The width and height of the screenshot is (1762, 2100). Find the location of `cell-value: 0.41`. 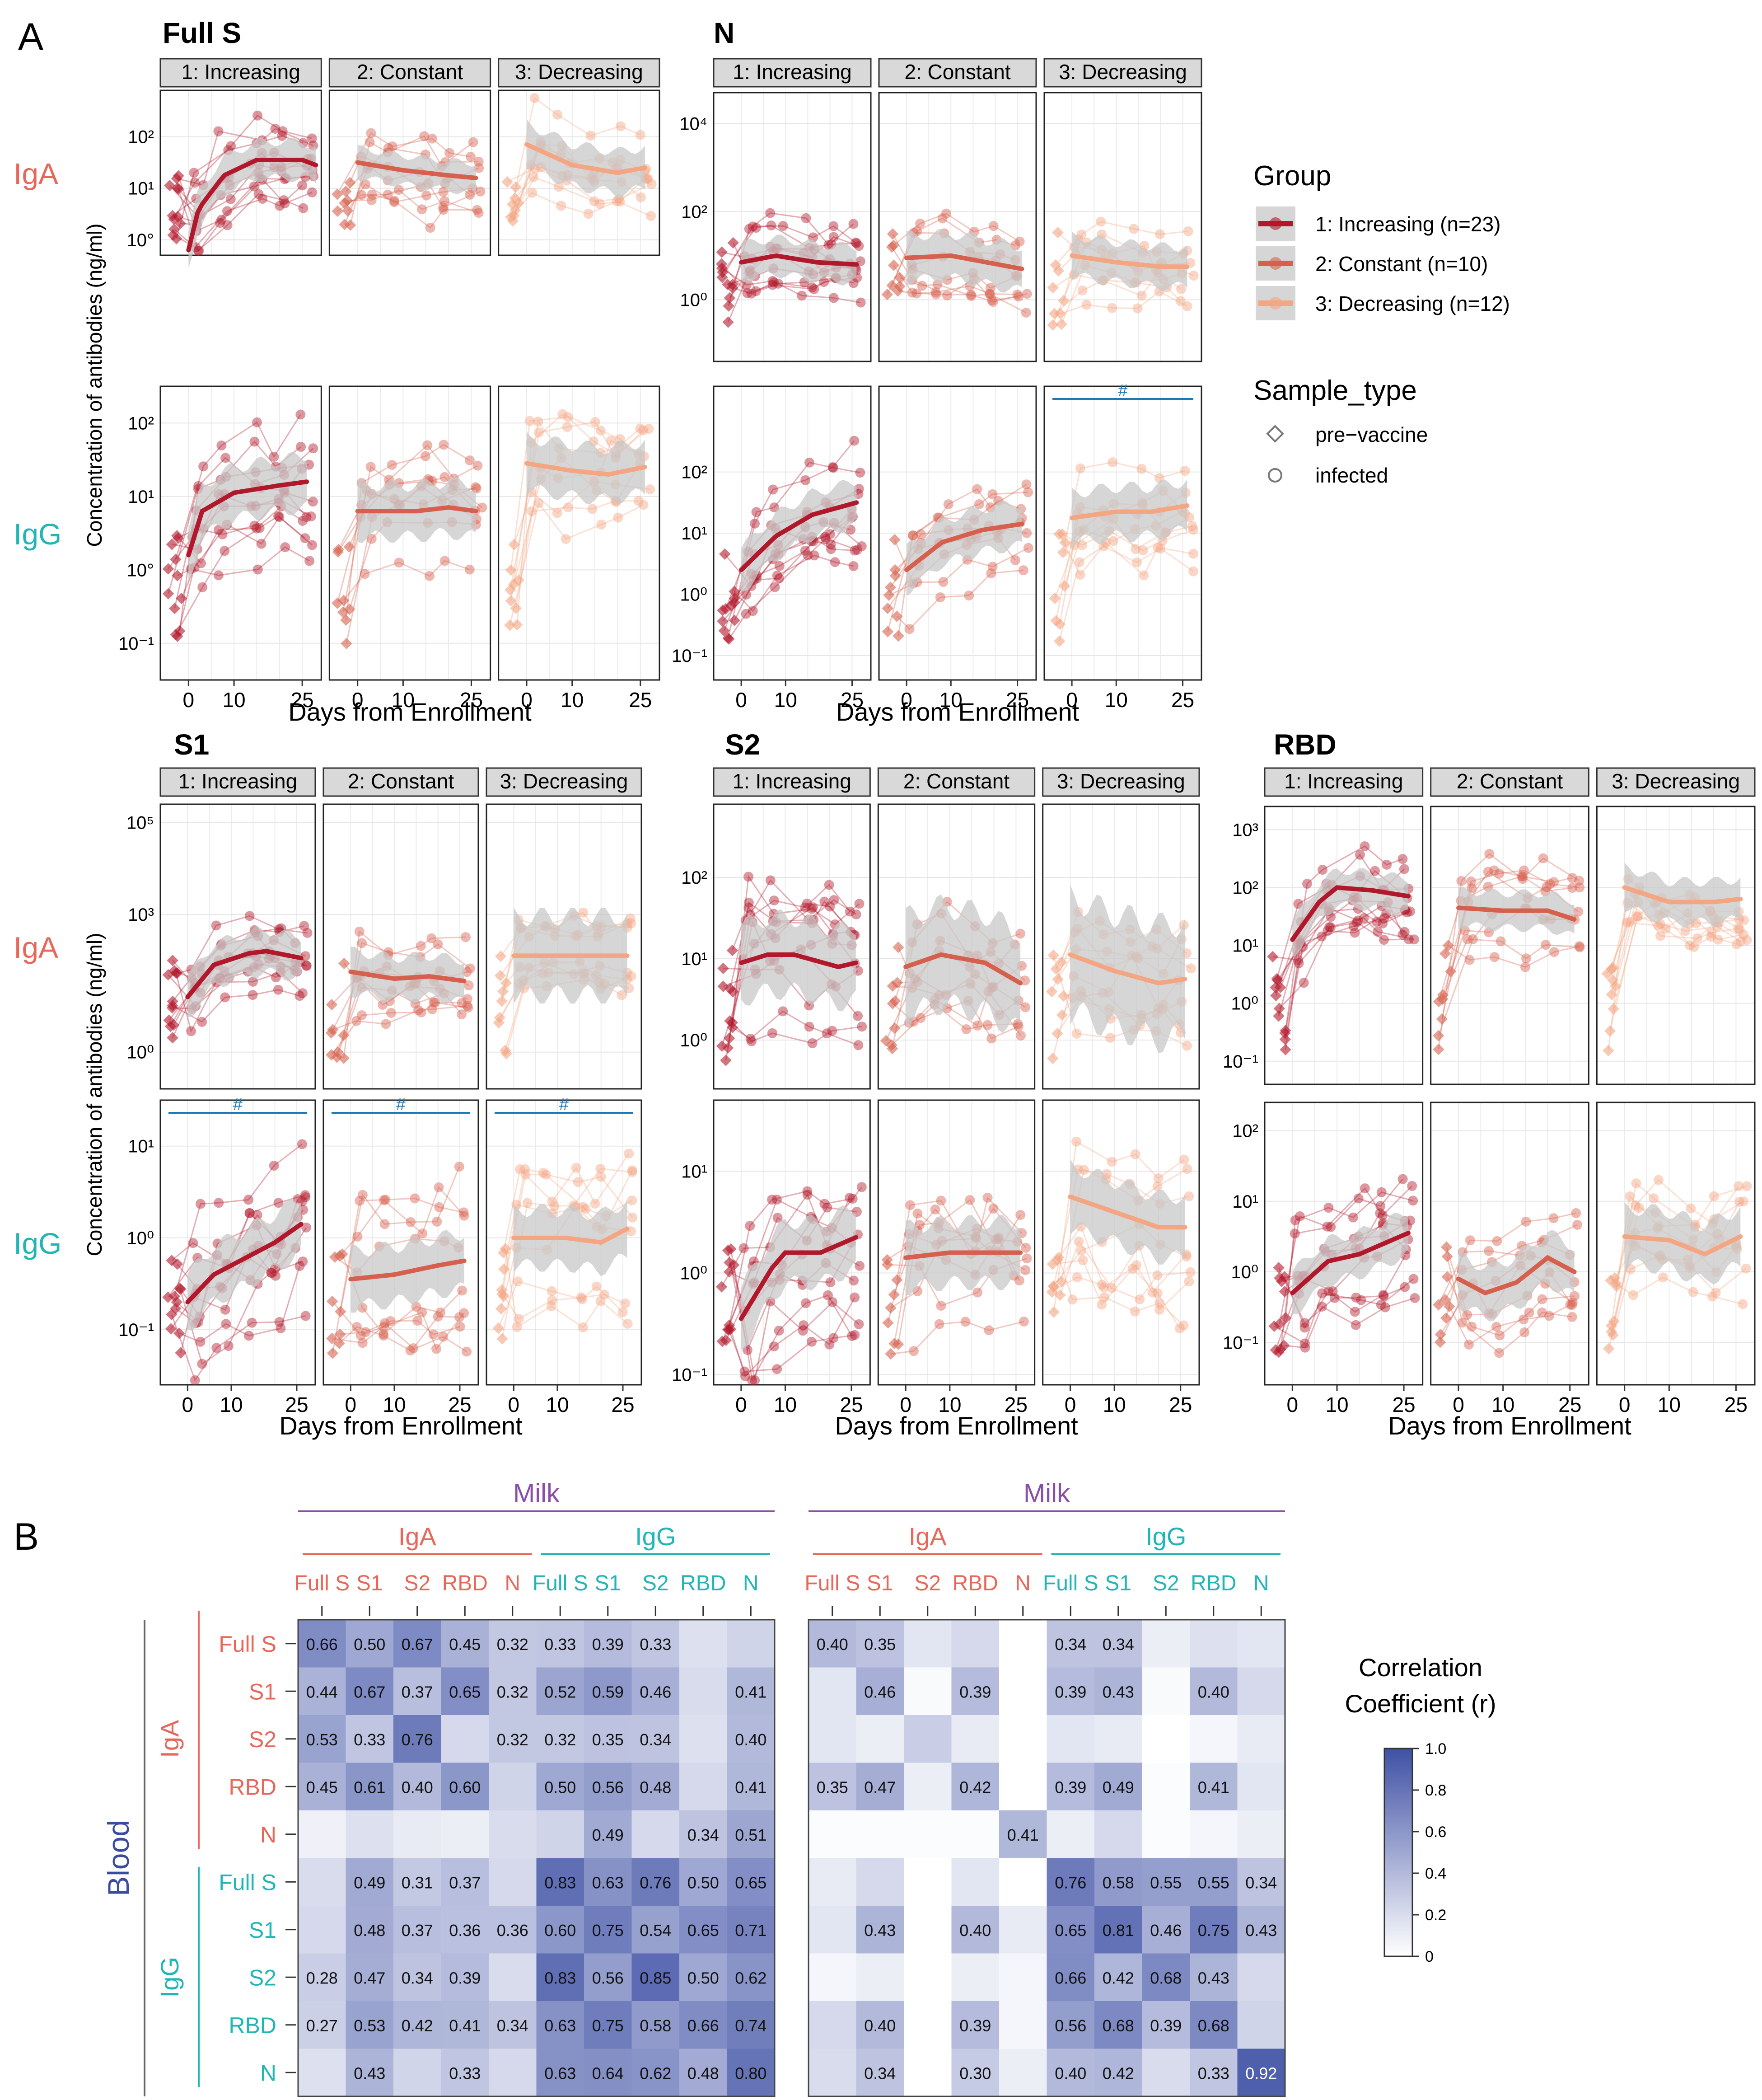

cell-value: 0.41 is located at coordinates (465, 2025).